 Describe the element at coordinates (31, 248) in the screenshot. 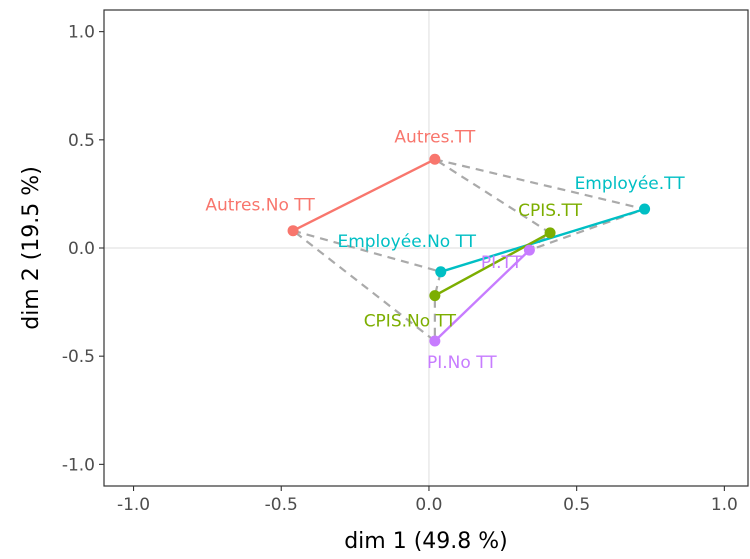

I see `y-axis-title: dim 2 (19.5 %)` at that location.